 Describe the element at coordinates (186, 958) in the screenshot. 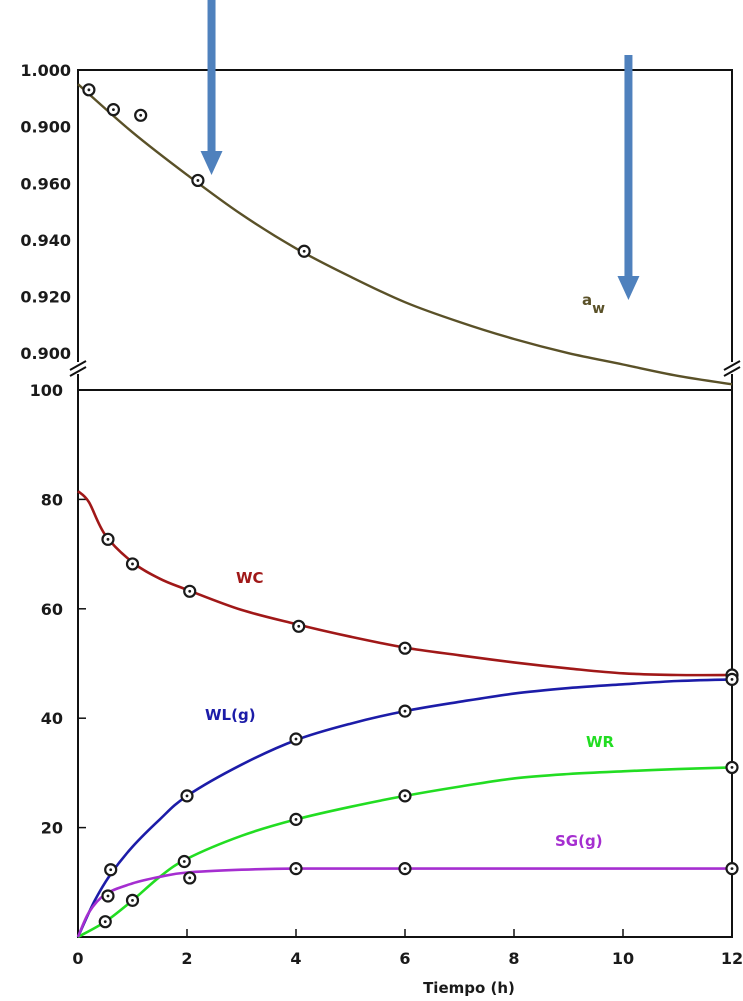

I see `x-tick-label: 2` at that location.